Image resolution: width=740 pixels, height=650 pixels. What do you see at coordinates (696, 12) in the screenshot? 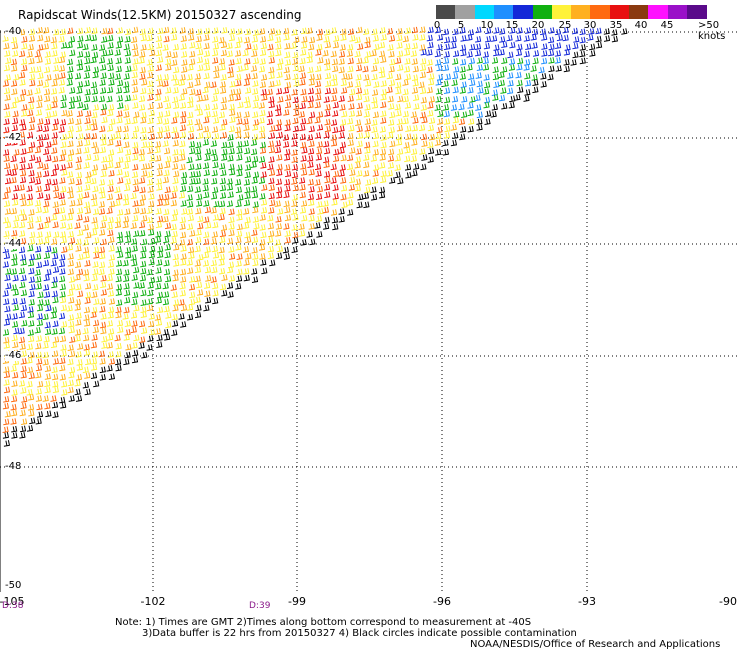
I see `colorbar-swatch` at bounding box center [696, 12].